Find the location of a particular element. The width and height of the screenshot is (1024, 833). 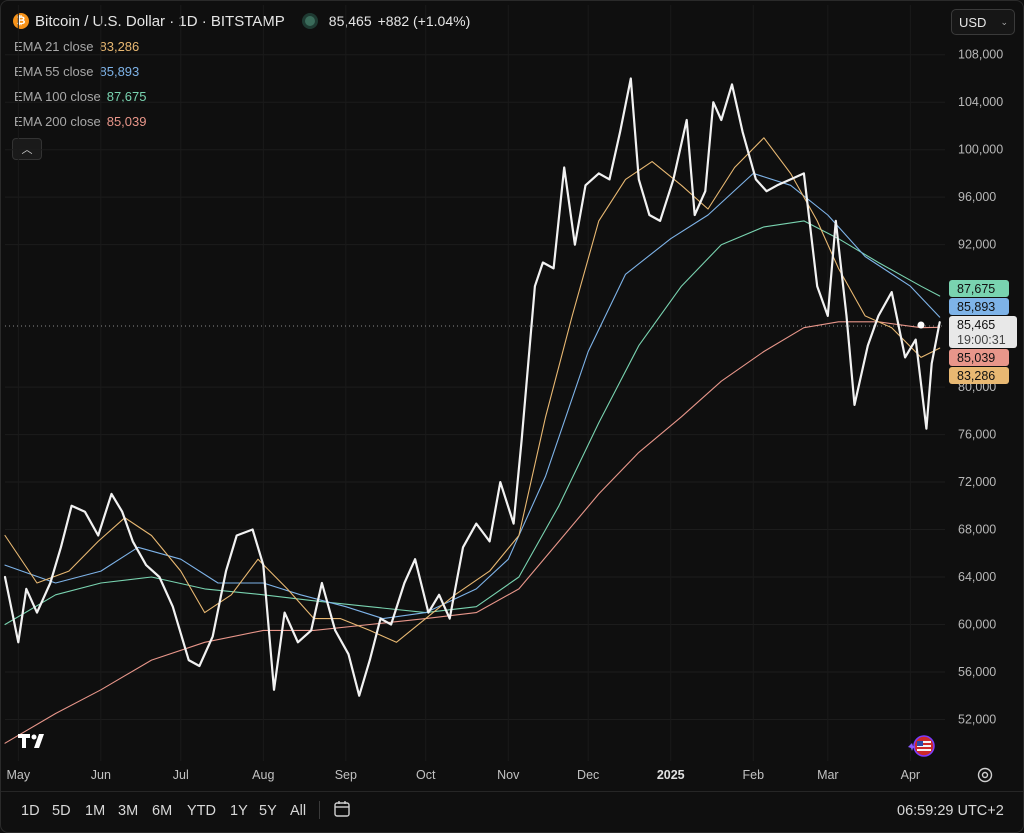

x-tick-label: Jul is located at coordinates (181, 775).